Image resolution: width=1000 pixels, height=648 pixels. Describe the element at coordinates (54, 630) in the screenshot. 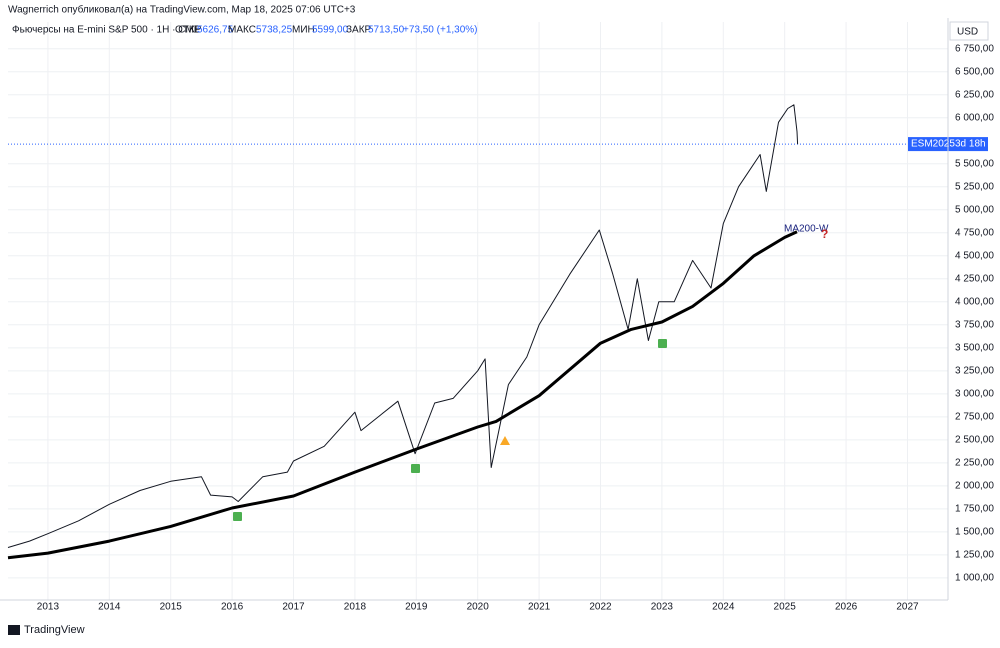

I see `footer: TradingView` at that location.